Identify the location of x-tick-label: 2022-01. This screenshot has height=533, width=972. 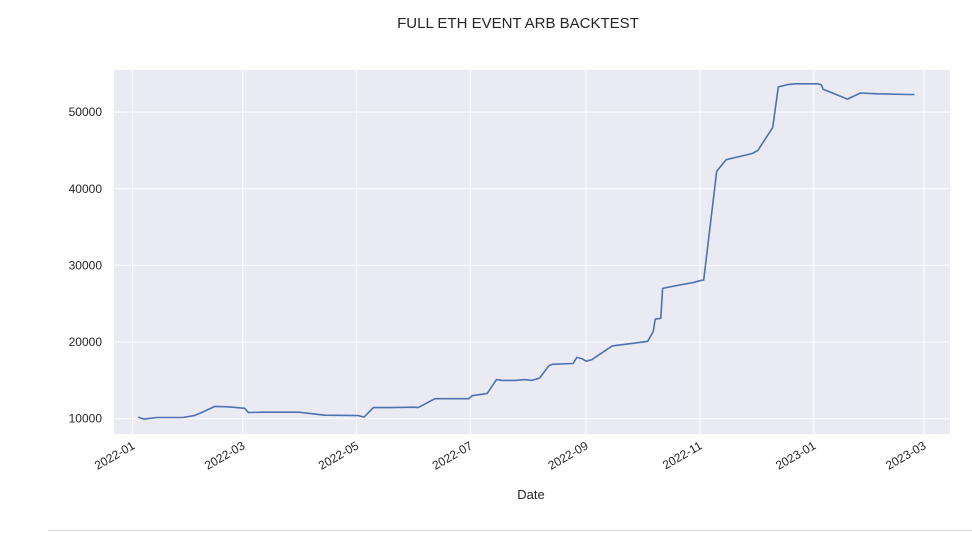
(114, 455).